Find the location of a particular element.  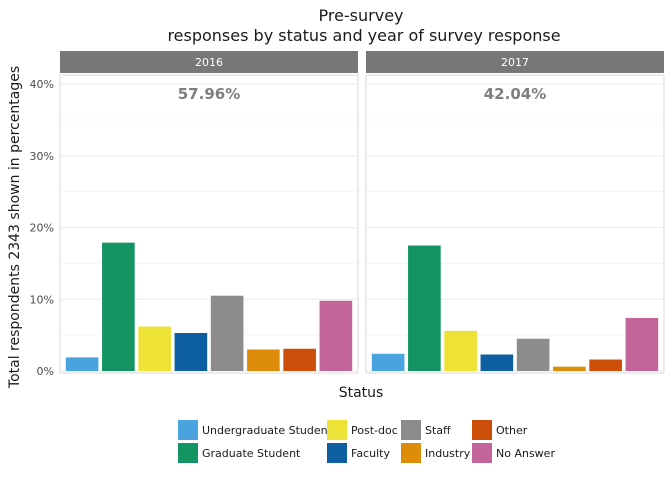

legend-label: Graduate Student is located at coordinates (251, 453).